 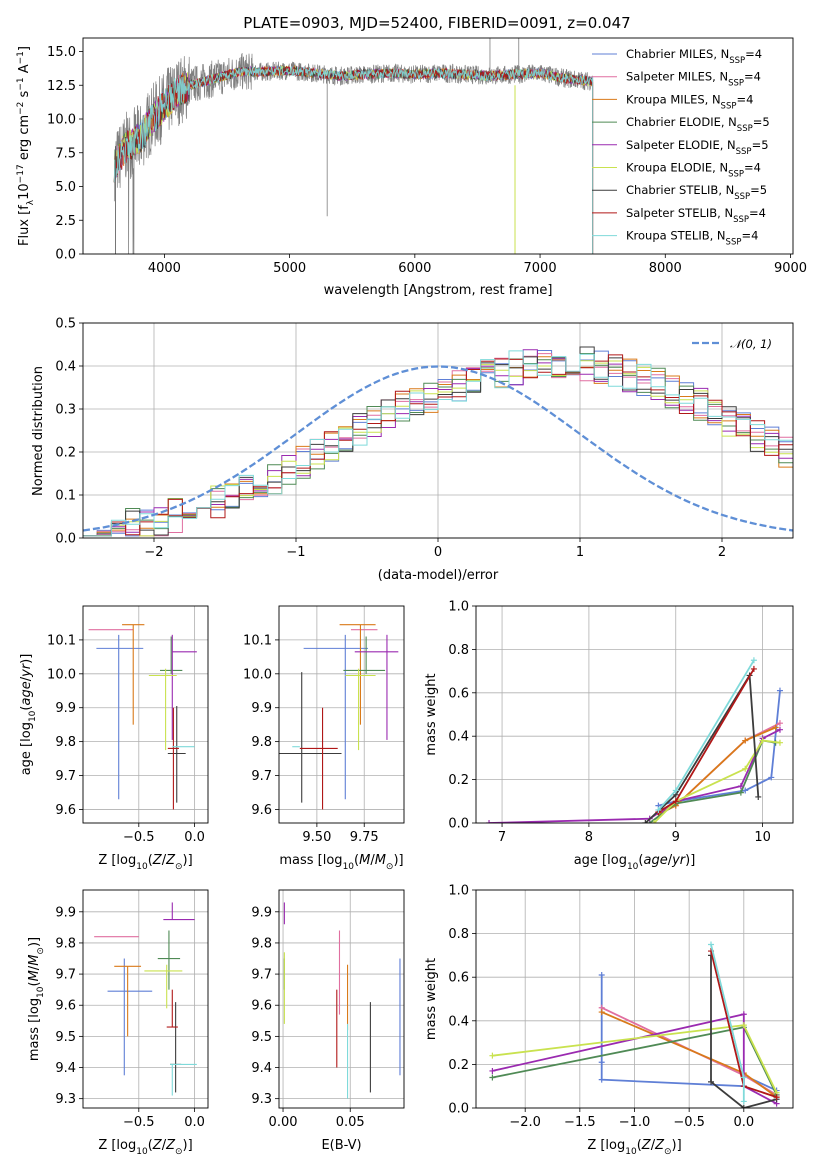 I want to click on mass-vs-Z-frame, so click(x=145, y=999).